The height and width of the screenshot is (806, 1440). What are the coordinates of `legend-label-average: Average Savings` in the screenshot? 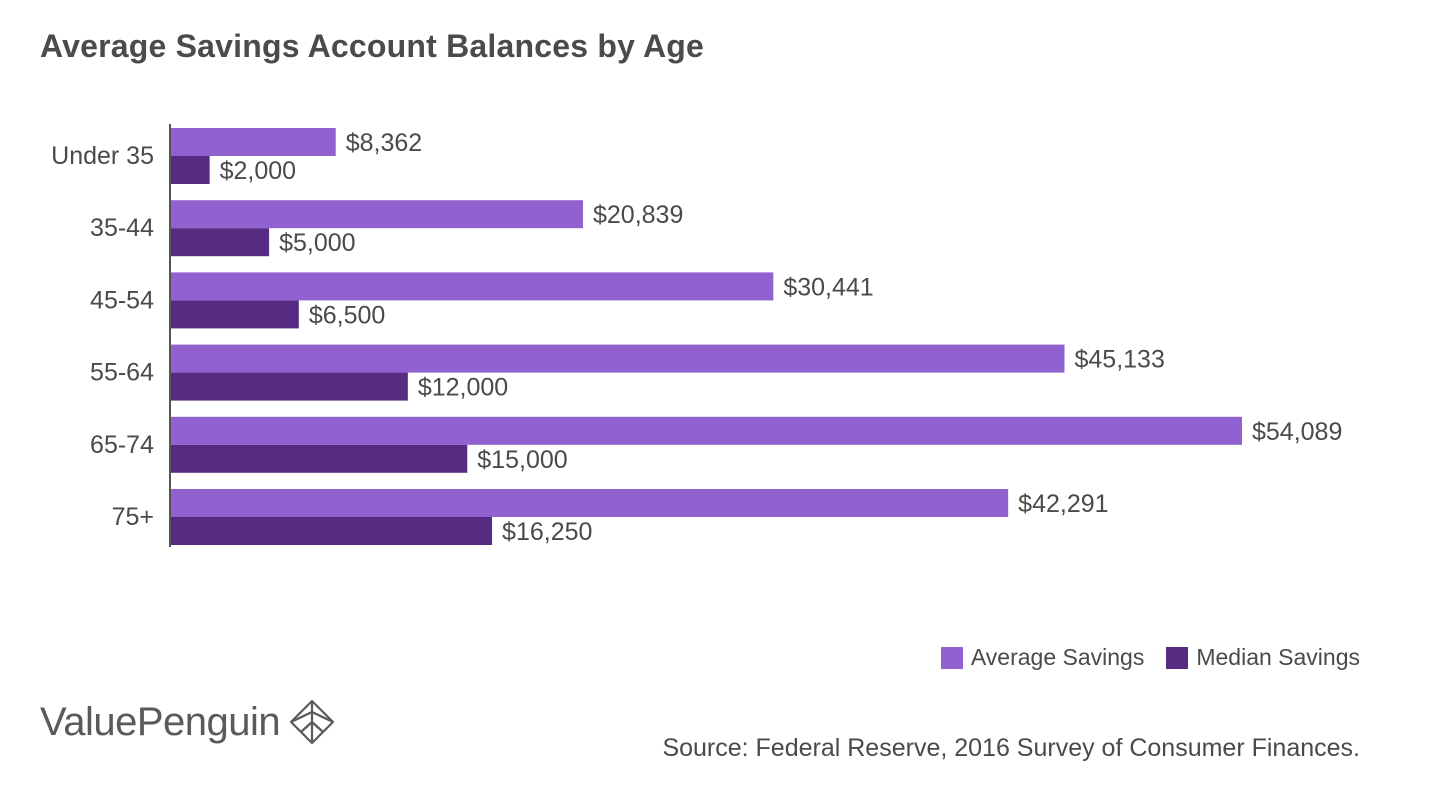 It's located at (1057, 657).